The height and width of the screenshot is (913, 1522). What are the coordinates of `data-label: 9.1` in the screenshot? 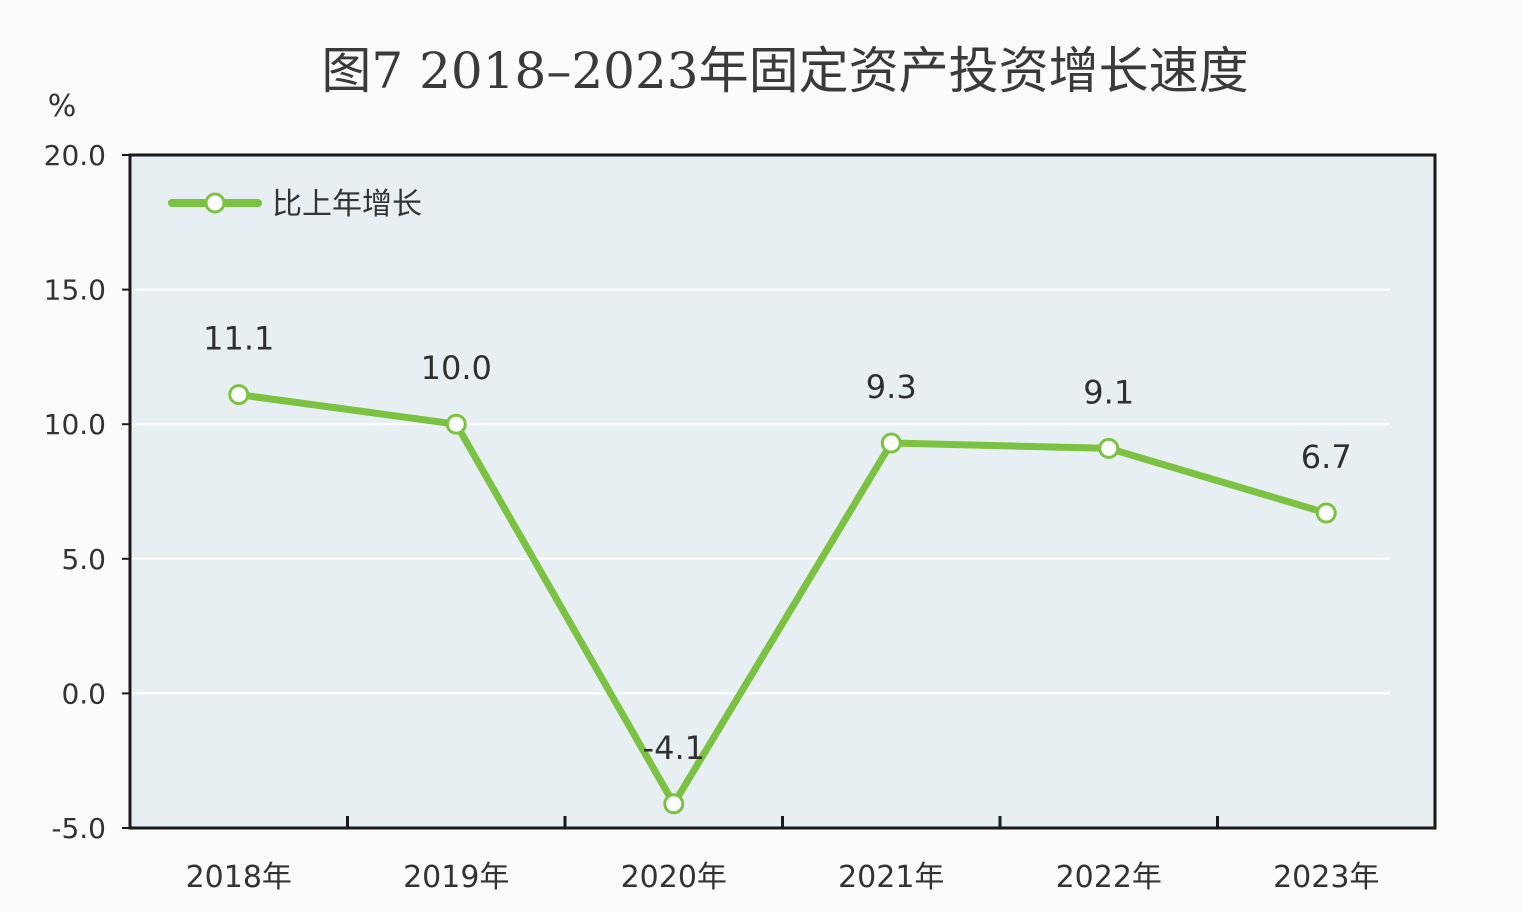 It's located at (1108, 392).